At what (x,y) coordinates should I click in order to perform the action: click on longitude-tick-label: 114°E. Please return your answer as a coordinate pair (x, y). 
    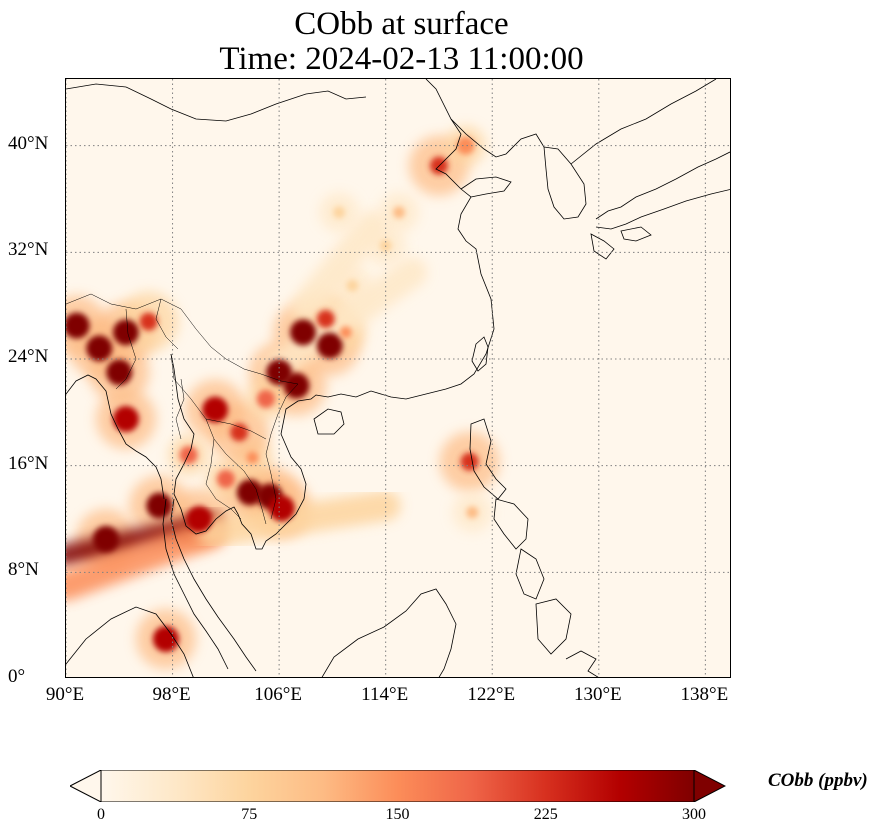
    Looking at the image, I should click on (385, 694).